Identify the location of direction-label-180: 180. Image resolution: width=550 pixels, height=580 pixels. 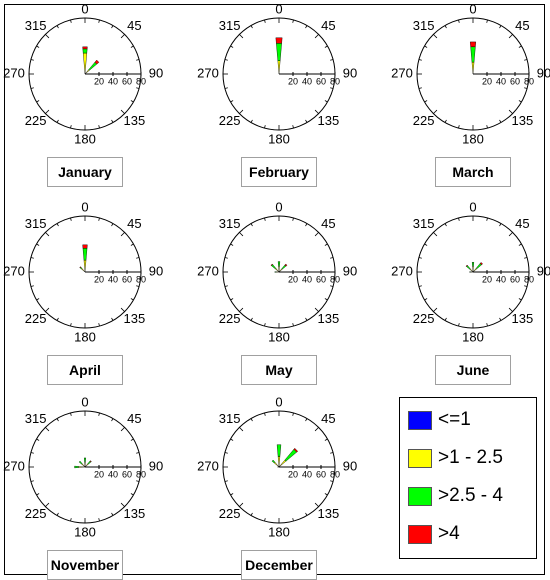
(85, 336).